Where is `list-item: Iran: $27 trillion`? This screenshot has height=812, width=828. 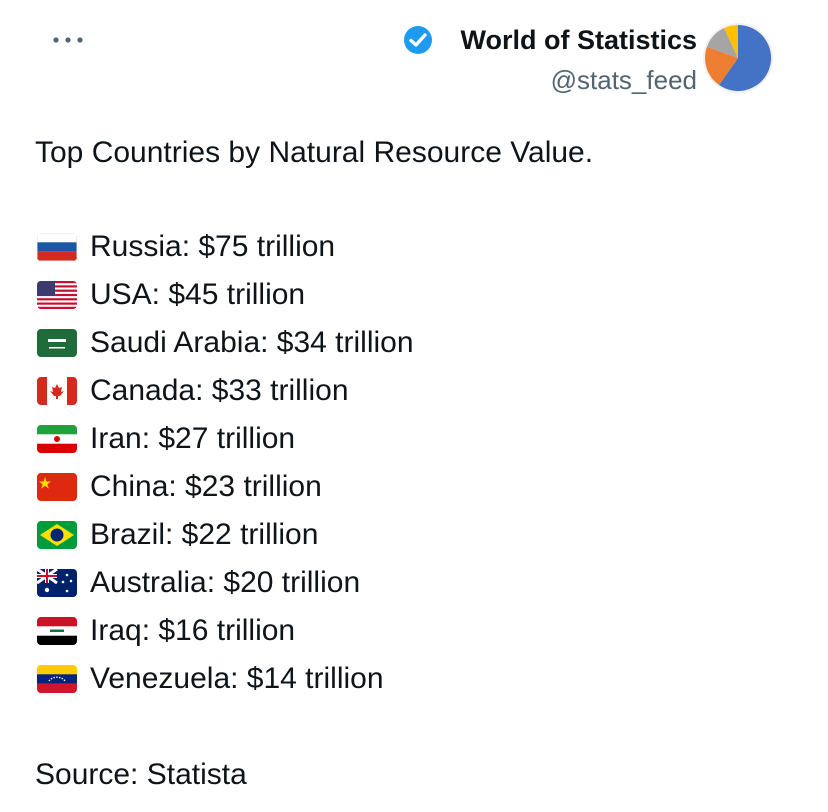 list-item: Iran: $27 trillion is located at coordinates (225, 439).